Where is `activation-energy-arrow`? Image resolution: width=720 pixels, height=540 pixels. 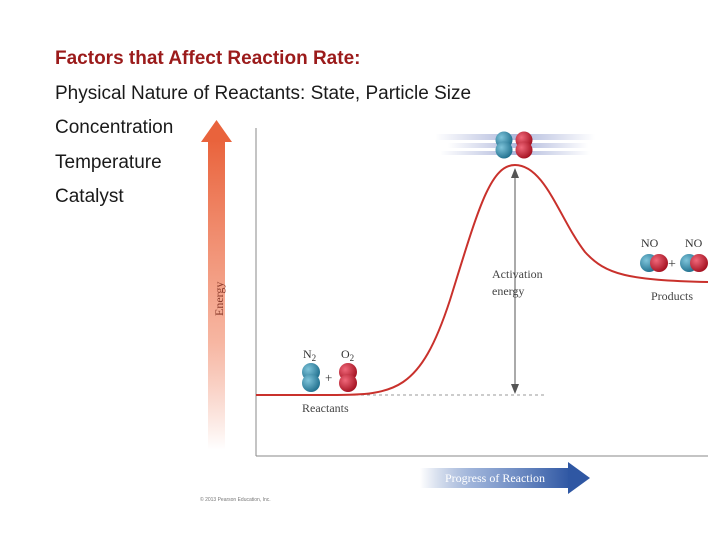 activation-energy-arrow is located at coordinates (515, 281).